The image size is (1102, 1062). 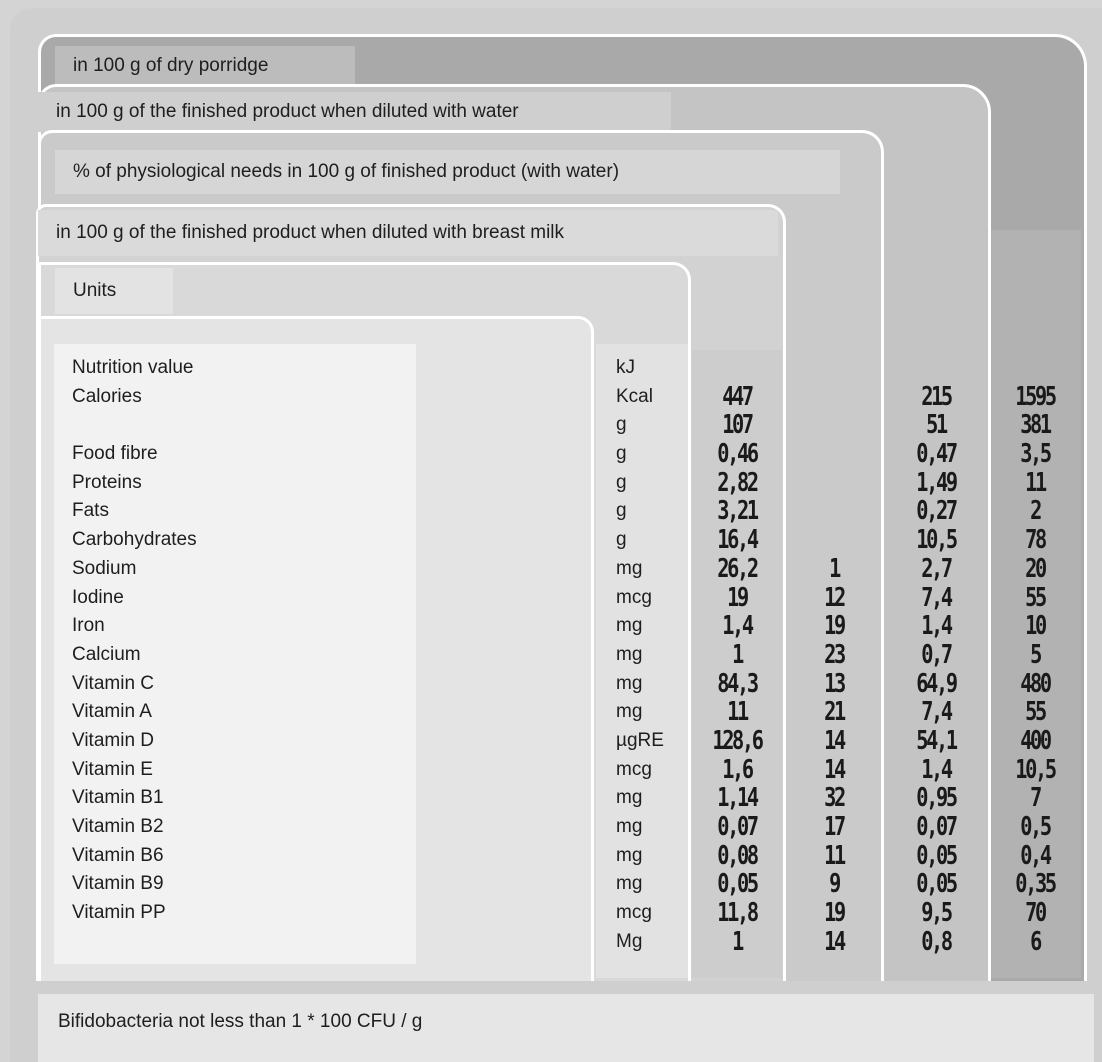 What do you see at coordinates (738, 511) in the screenshot?
I see `value-cell: 3,21` at bounding box center [738, 511].